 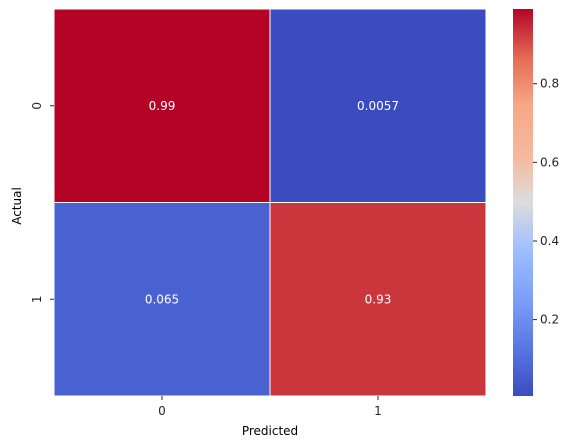 I want to click on y-tick-label: 1, so click(x=37, y=299).